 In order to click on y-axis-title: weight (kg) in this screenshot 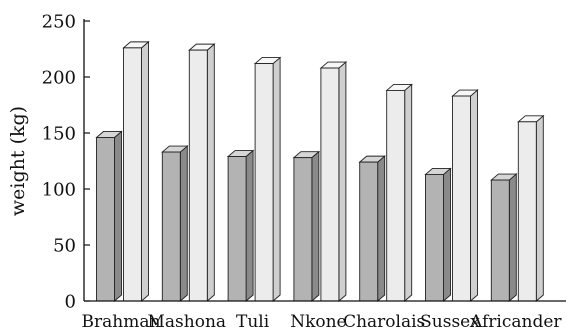, I will do `click(18, 161)`.